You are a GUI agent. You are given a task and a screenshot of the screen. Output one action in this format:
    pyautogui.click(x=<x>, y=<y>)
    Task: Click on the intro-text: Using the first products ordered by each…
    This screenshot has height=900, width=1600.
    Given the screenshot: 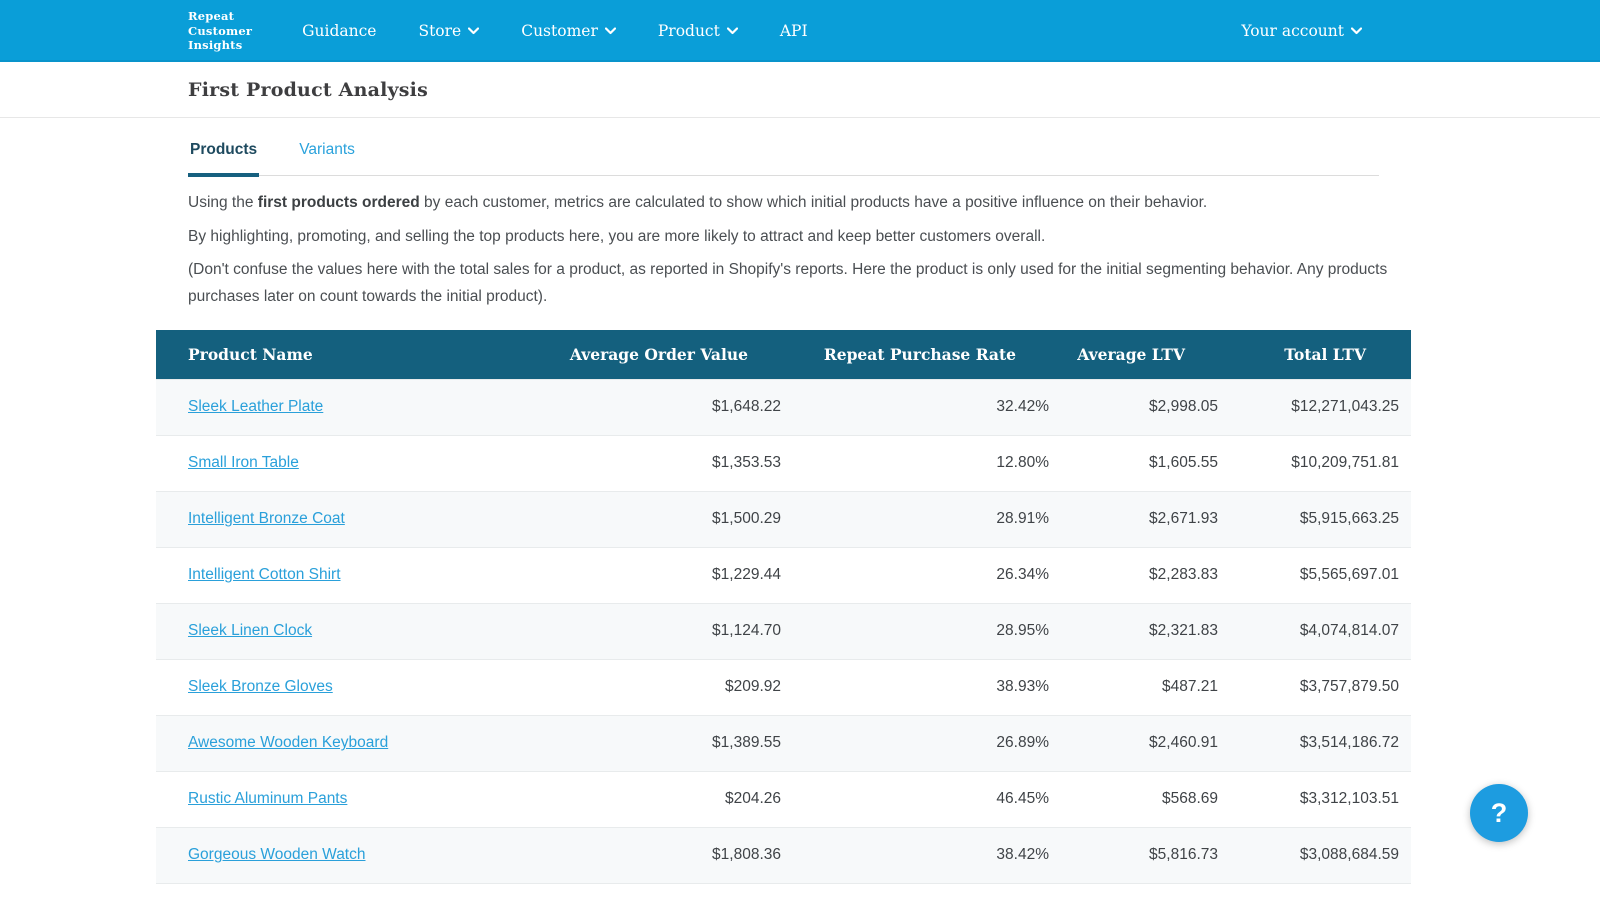 What is the action you would take?
    pyautogui.click(x=795, y=250)
    